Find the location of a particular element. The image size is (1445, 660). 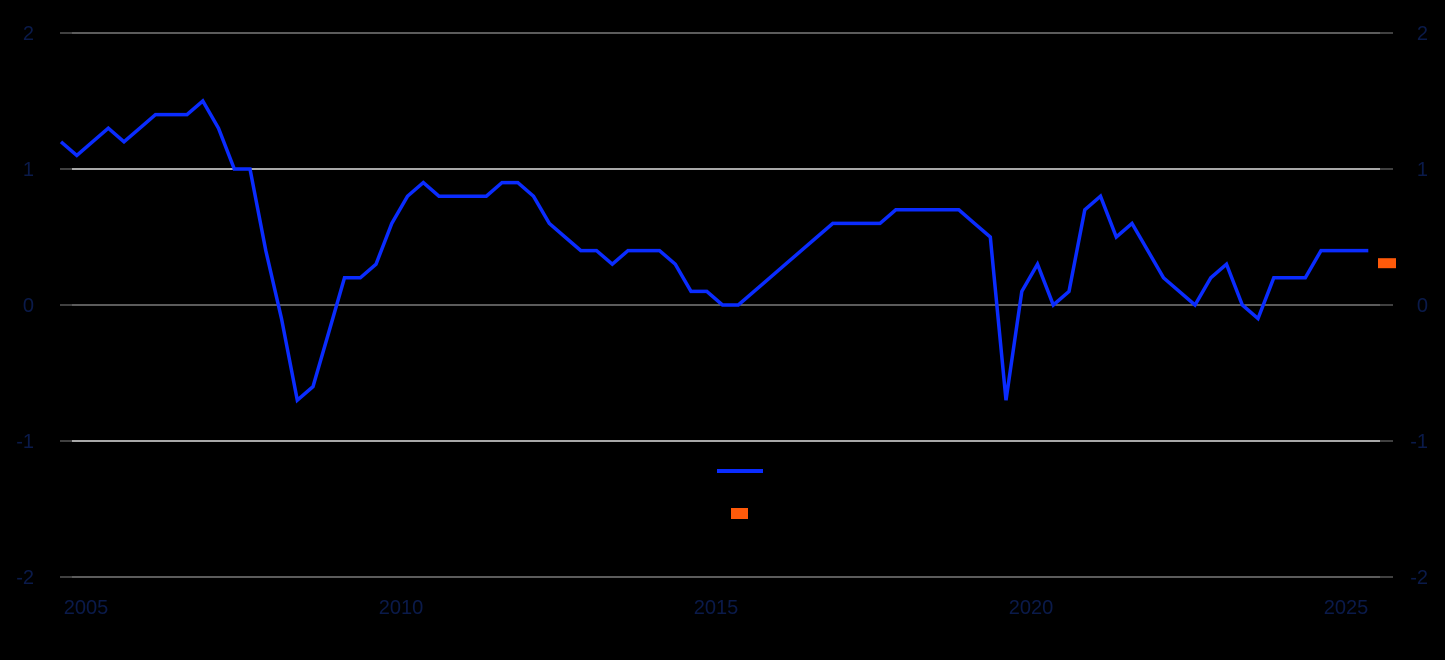

x-tick-label: 2010 is located at coordinates (401, 608).